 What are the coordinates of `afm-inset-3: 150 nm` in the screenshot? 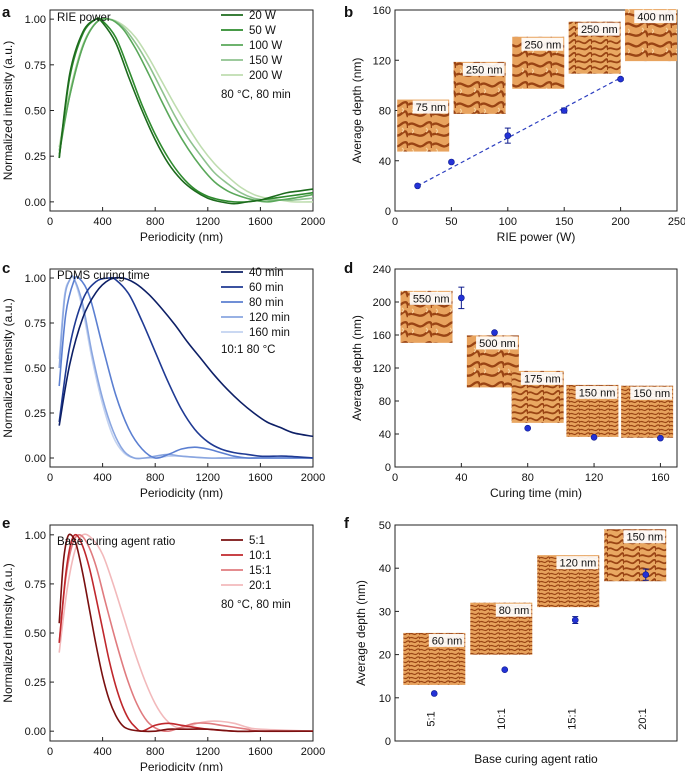 It's located at (635, 555).